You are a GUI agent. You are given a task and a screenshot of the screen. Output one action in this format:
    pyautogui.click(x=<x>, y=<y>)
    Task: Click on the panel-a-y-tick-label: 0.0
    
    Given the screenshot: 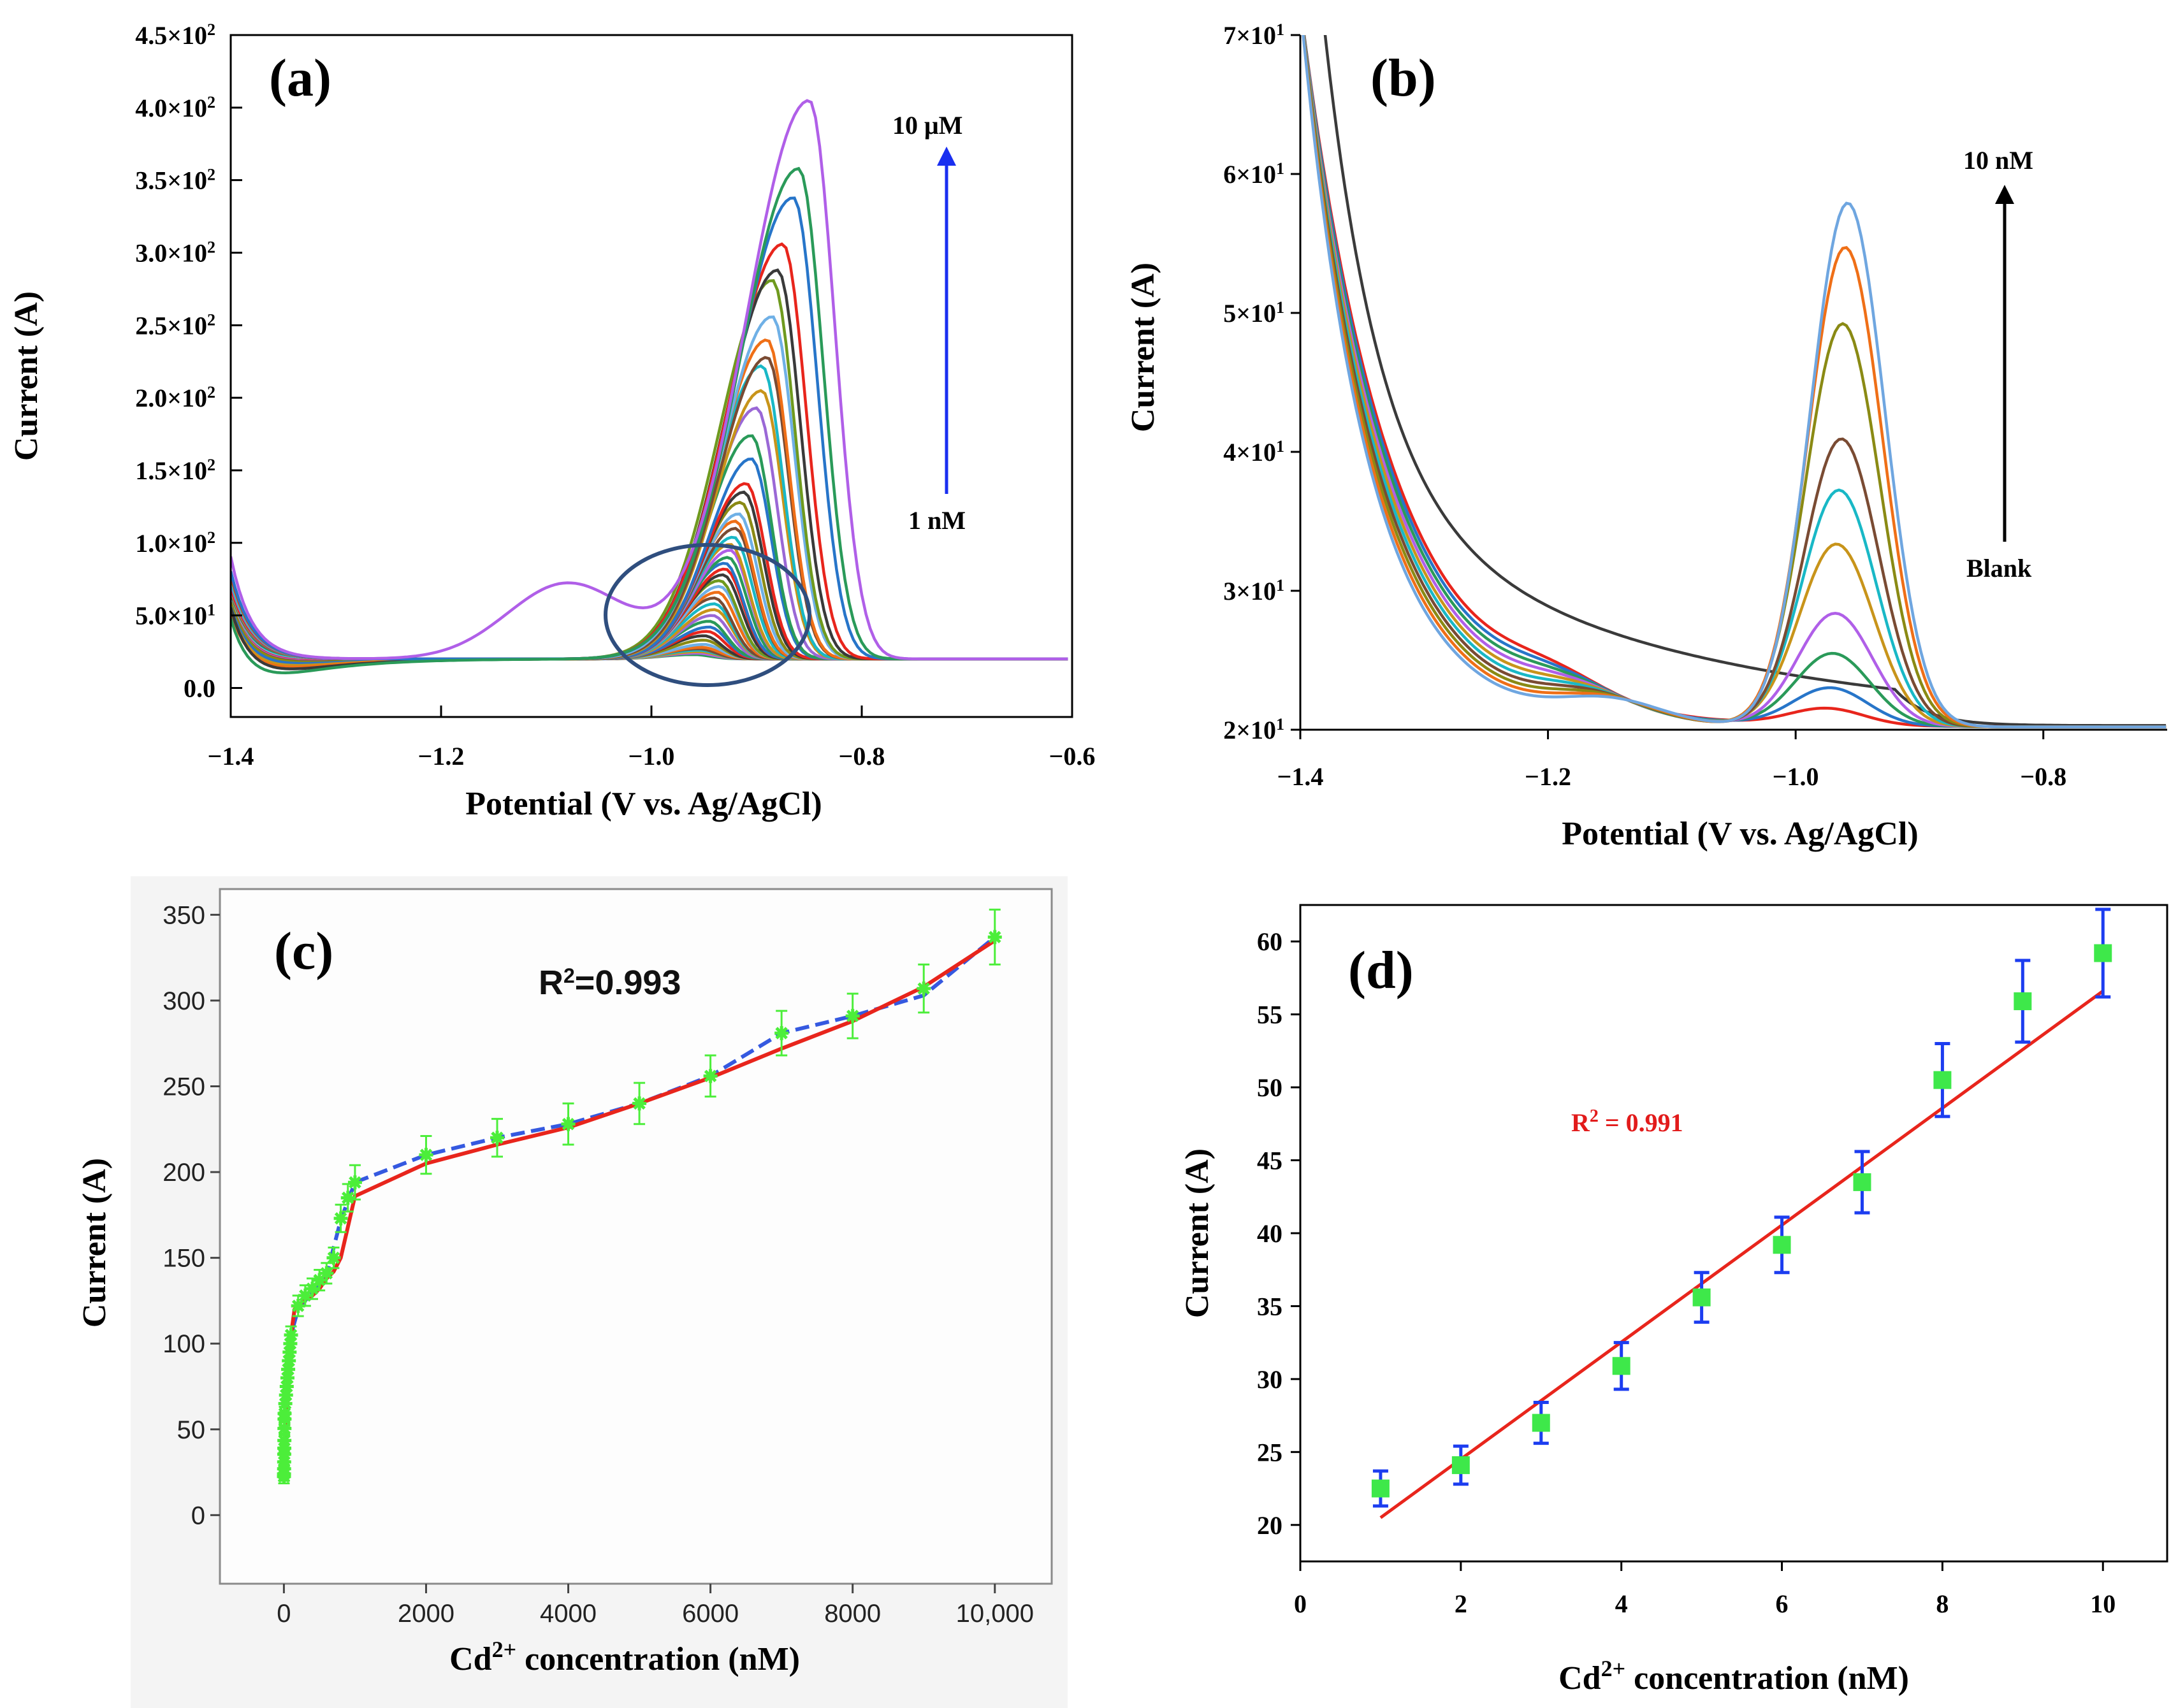 What is the action you would take?
    pyautogui.click(x=199, y=688)
    